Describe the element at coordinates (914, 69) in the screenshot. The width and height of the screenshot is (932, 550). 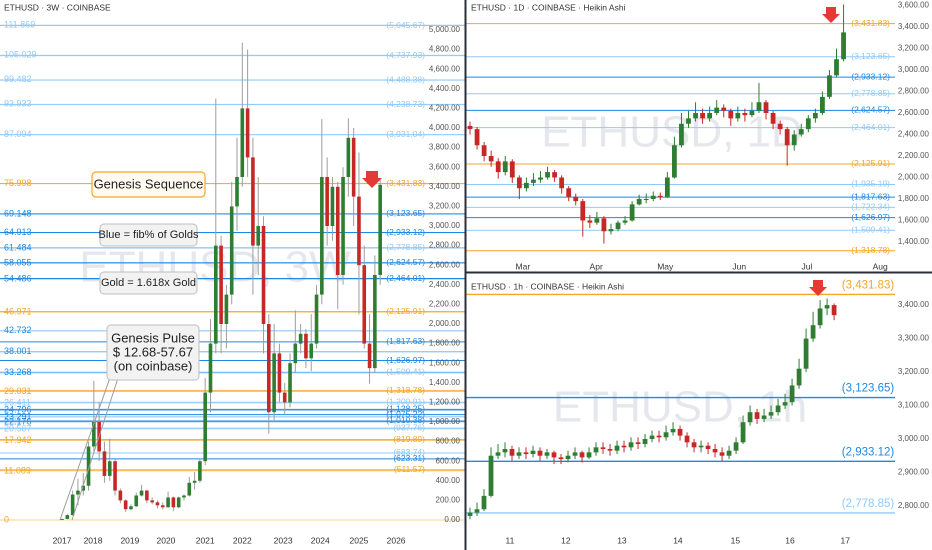
I see `y-tick-label: 3,000.00` at that location.